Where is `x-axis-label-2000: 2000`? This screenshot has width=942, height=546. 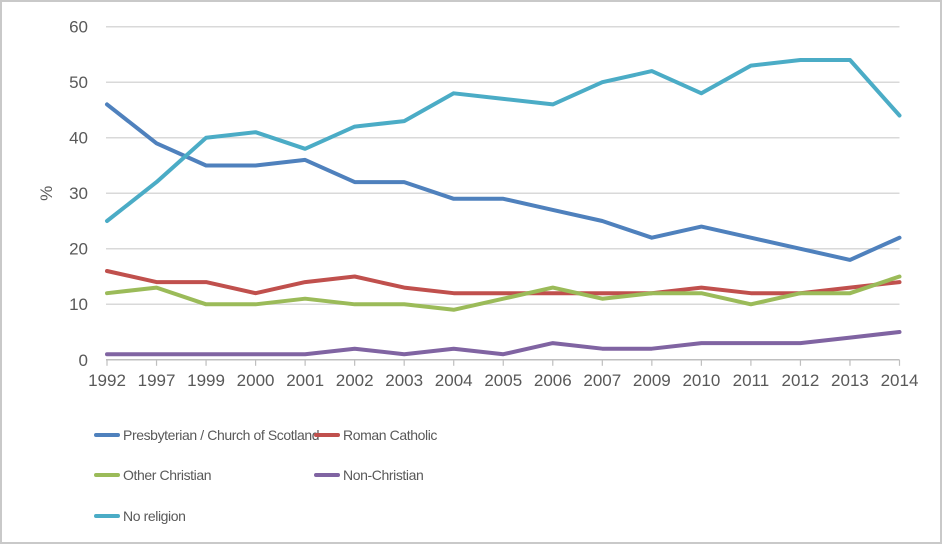 x-axis-label-2000: 2000 is located at coordinates (256, 380).